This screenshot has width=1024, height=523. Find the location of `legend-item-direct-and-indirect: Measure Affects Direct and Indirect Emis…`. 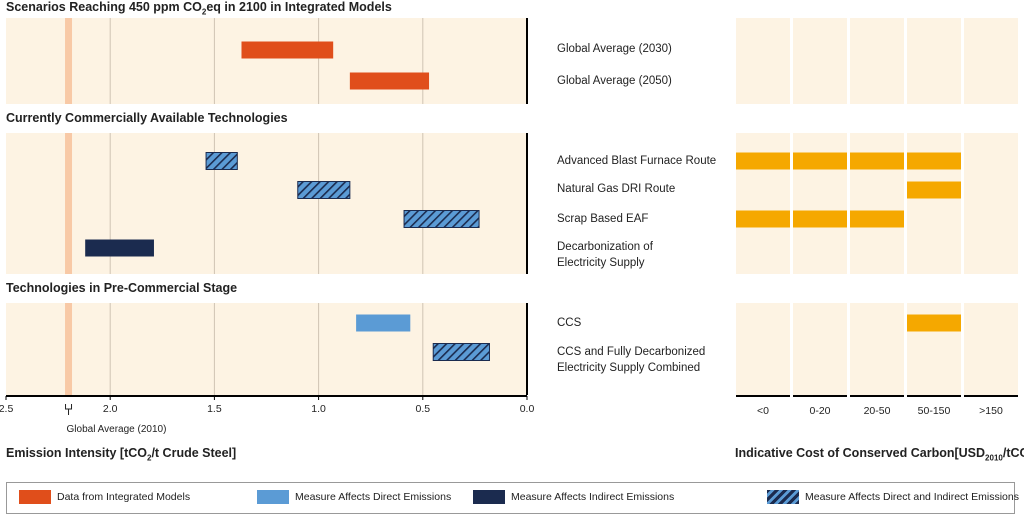

legend-item-direct-and-indirect: Measure Affects Direct and Indirect Emis… is located at coordinates (893, 497).